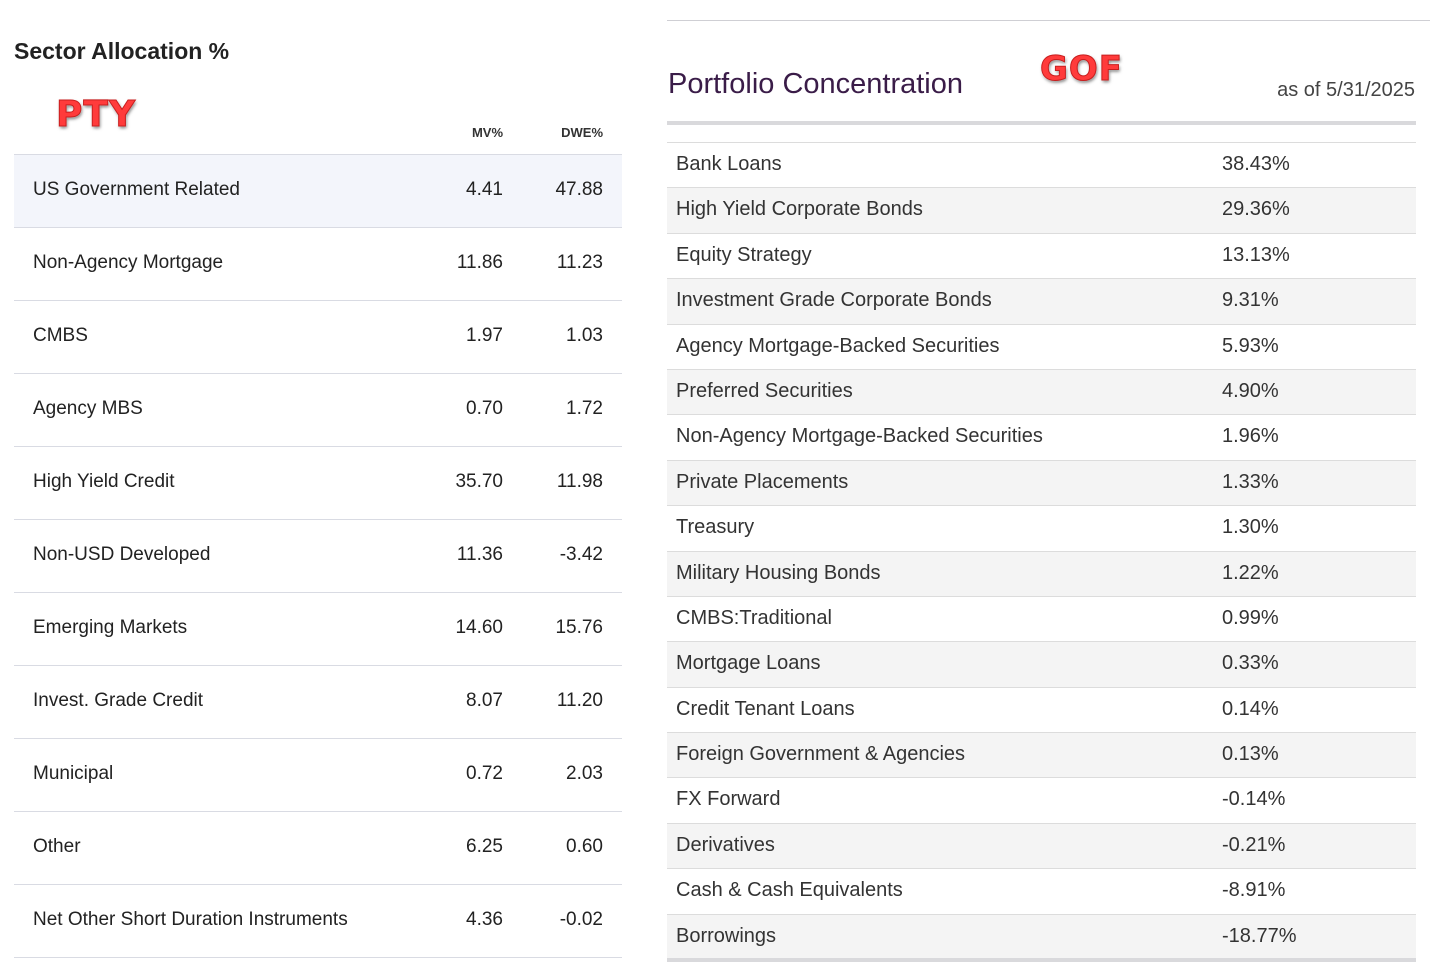 Image resolution: width=1430 pixels, height=972 pixels. What do you see at coordinates (729, 164) in the screenshot?
I see `holding-label: Bank Loans` at bounding box center [729, 164].